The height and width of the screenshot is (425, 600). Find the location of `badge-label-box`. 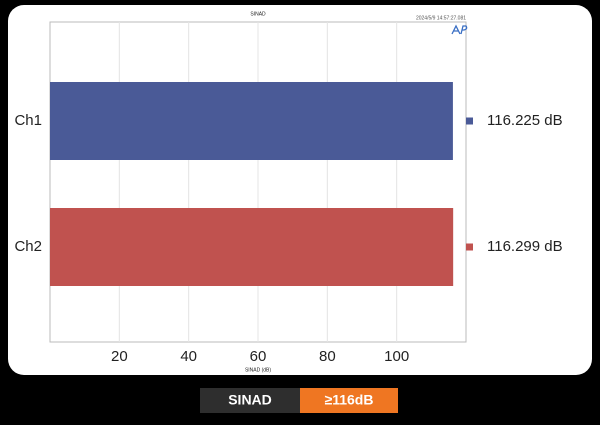

badge-label-box is located at coordinates (250, 400).